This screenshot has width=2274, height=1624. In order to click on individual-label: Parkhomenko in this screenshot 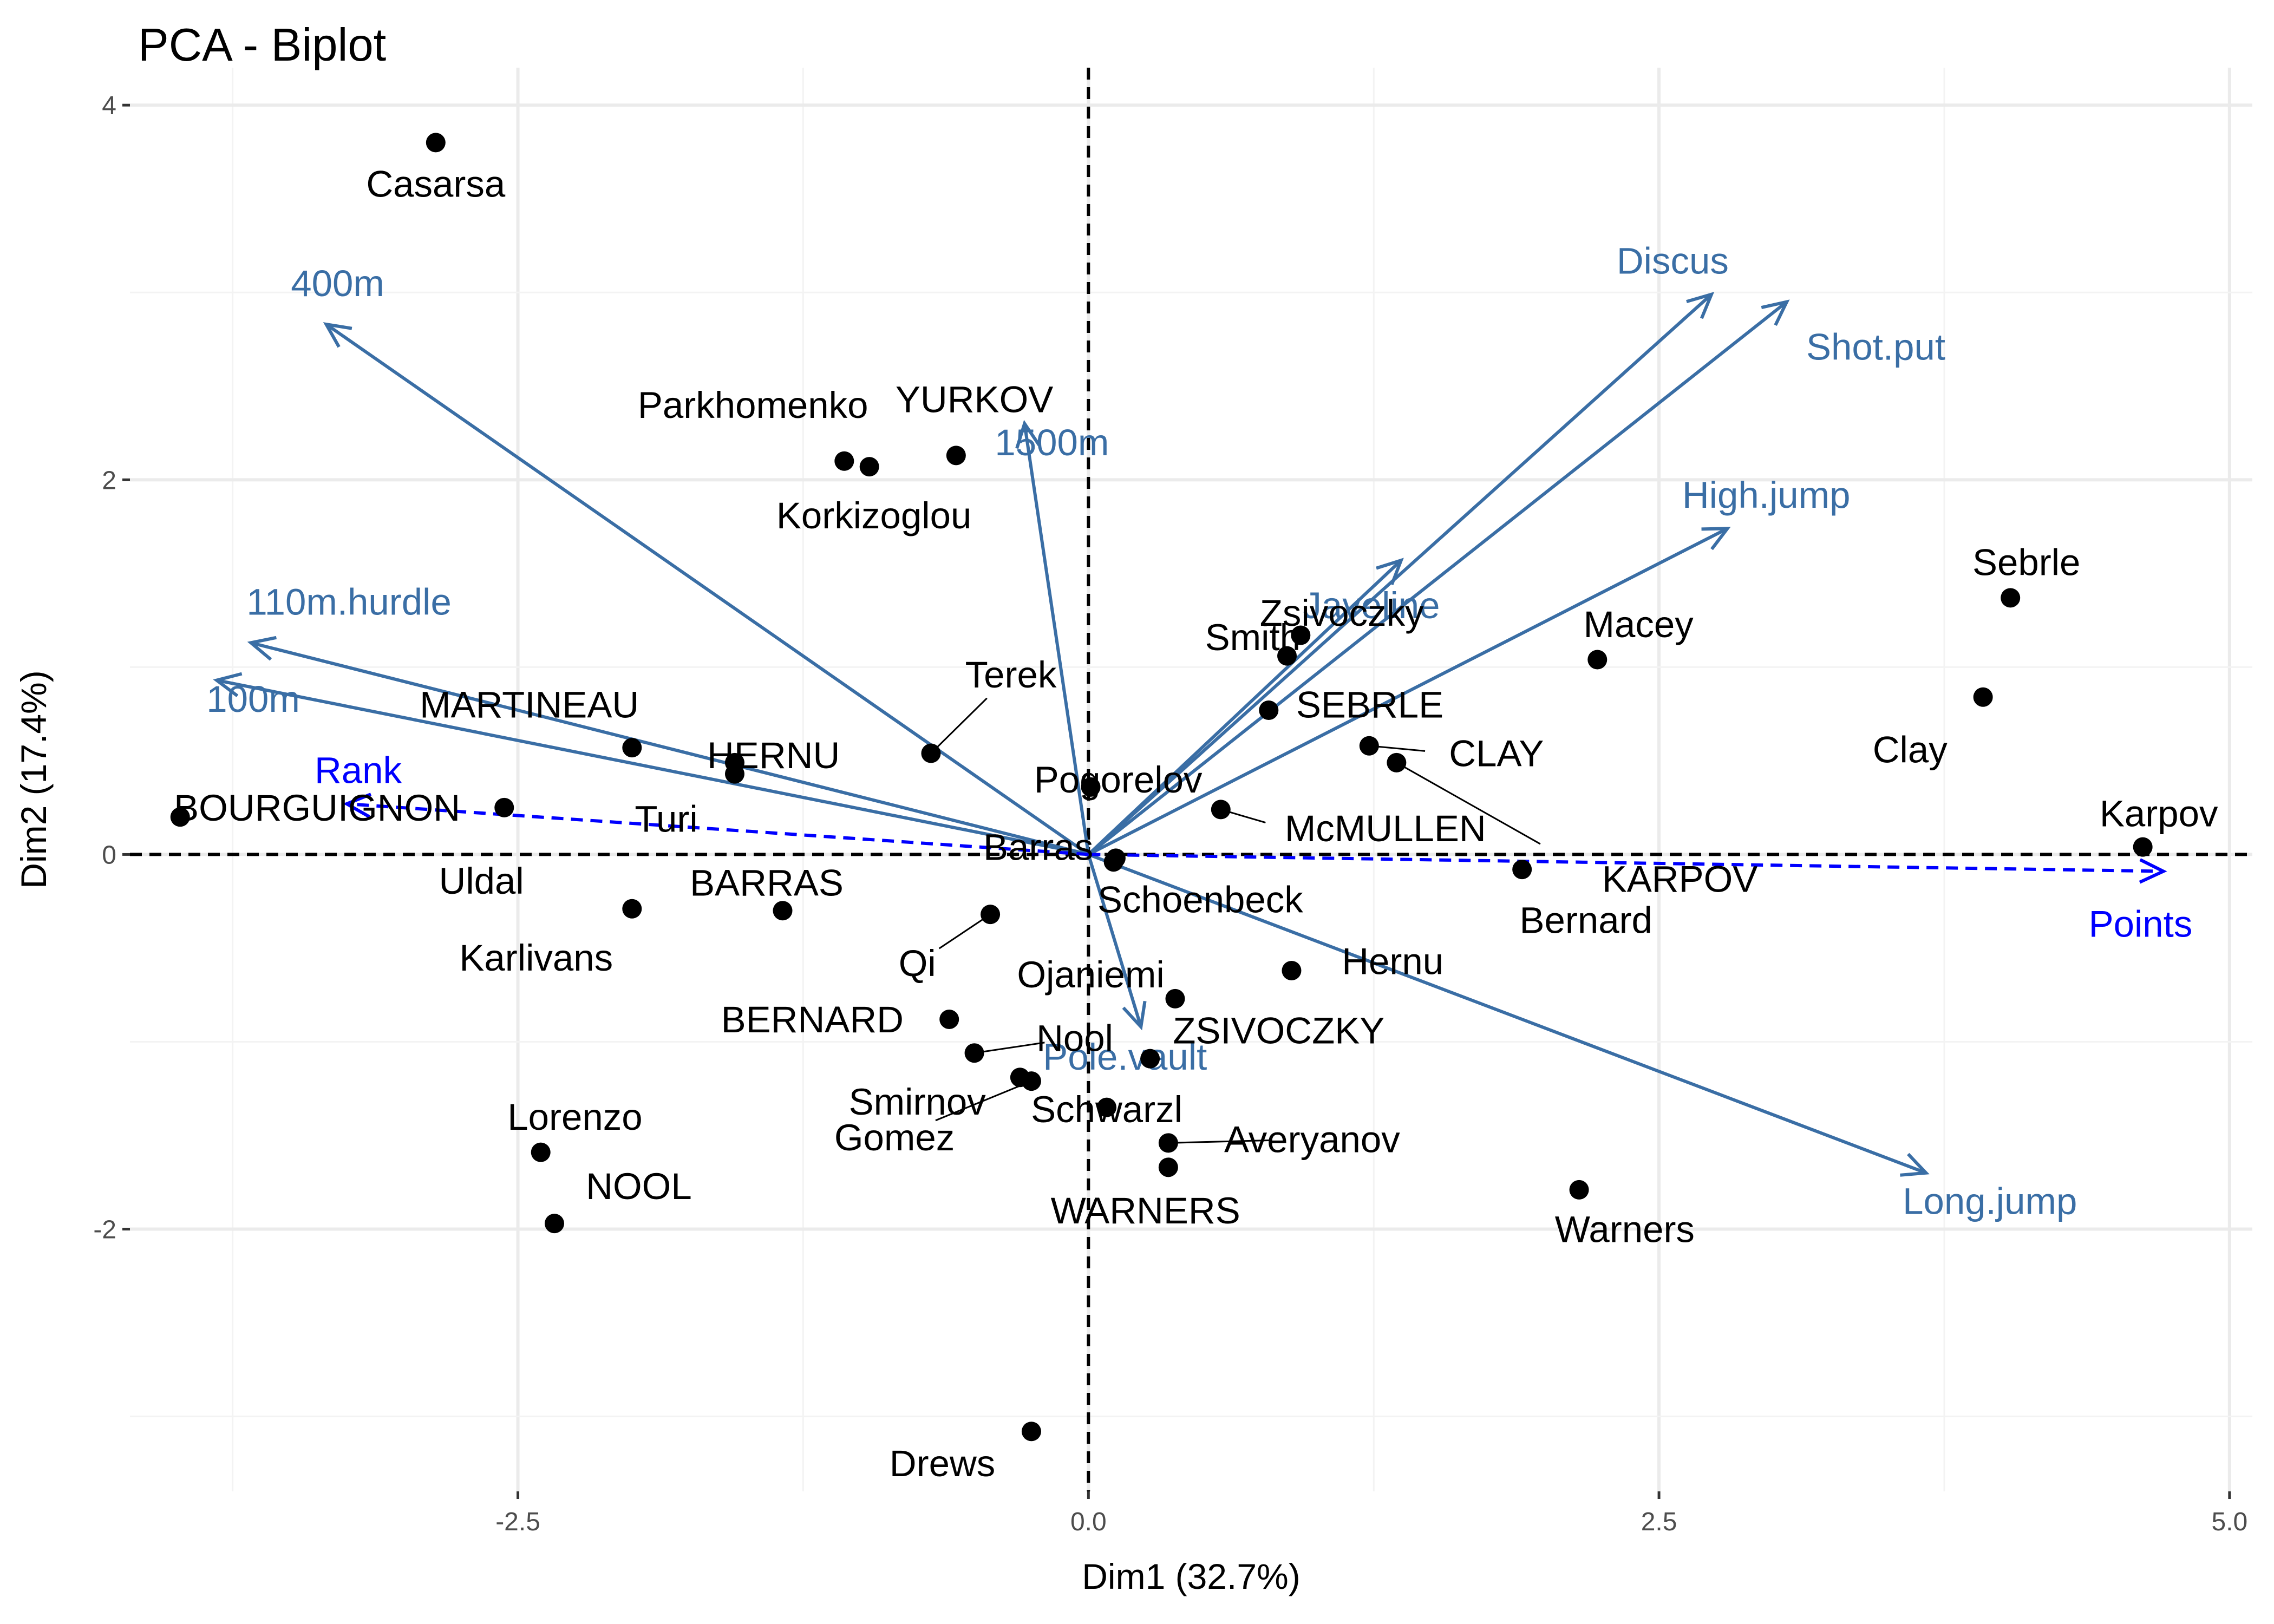, I will do `click(753, 405)`.